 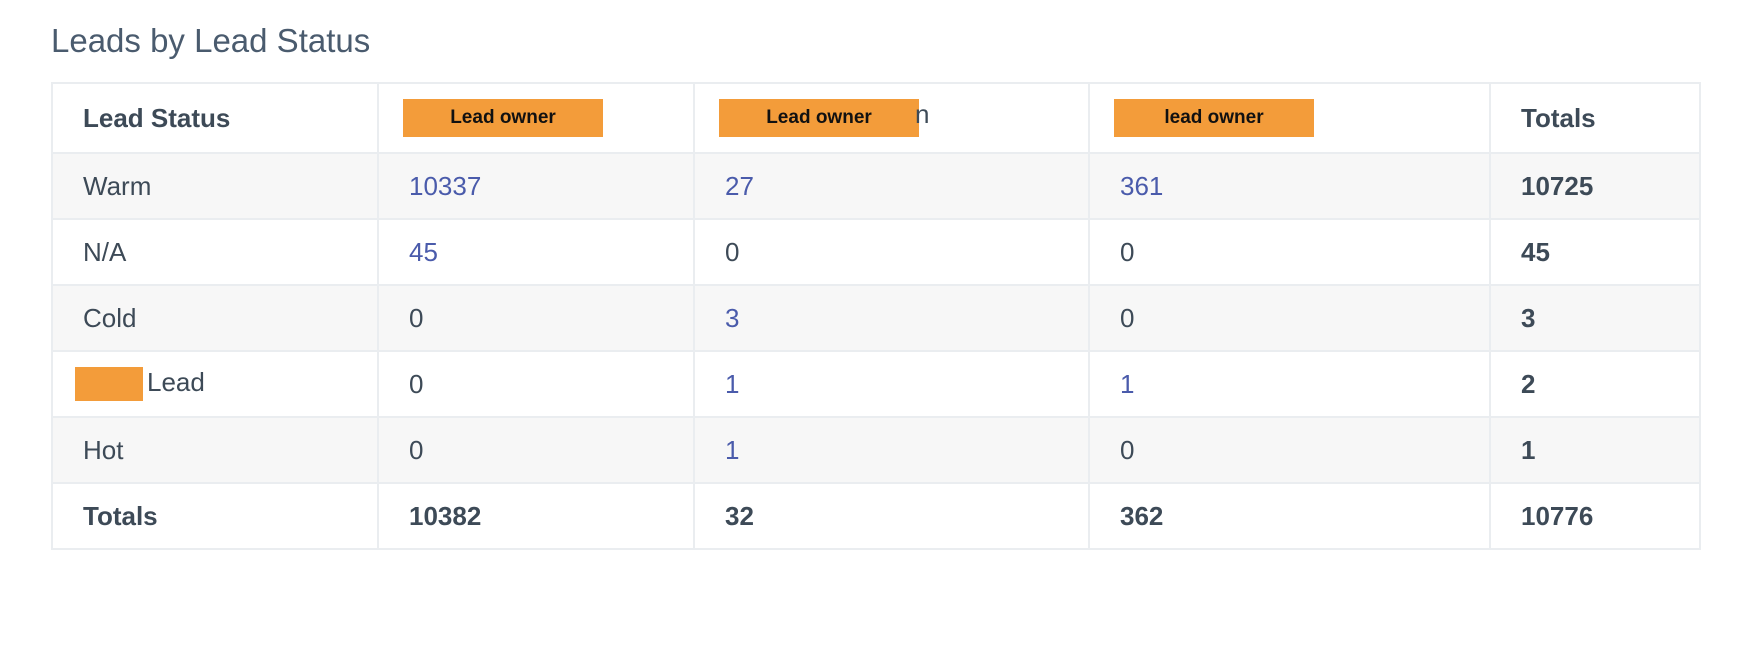 What do you see at coordinates (423, 251) in the screenshot?
I see `cell-value-link: 45` at bounding box center [423, 251].